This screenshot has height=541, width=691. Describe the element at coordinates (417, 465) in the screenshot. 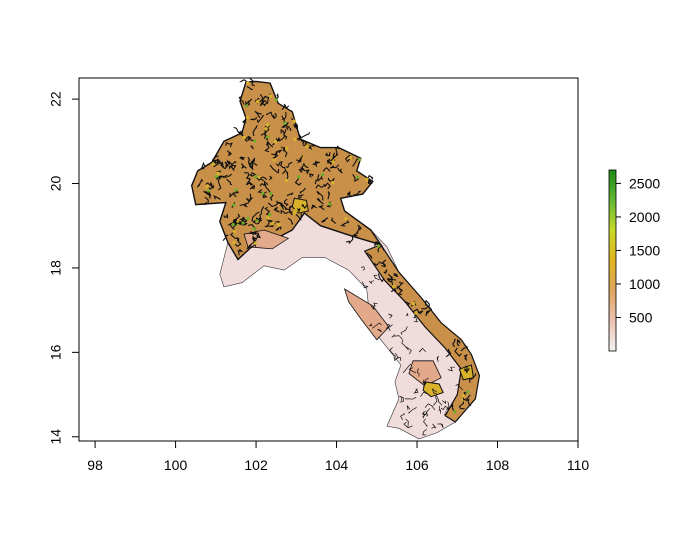

I see `x-tick-label: 106` at that location.